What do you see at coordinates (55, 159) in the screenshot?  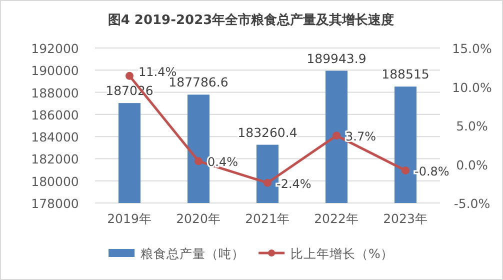 I see `y-tick-label: 182000` at bounding box center [55, 159].